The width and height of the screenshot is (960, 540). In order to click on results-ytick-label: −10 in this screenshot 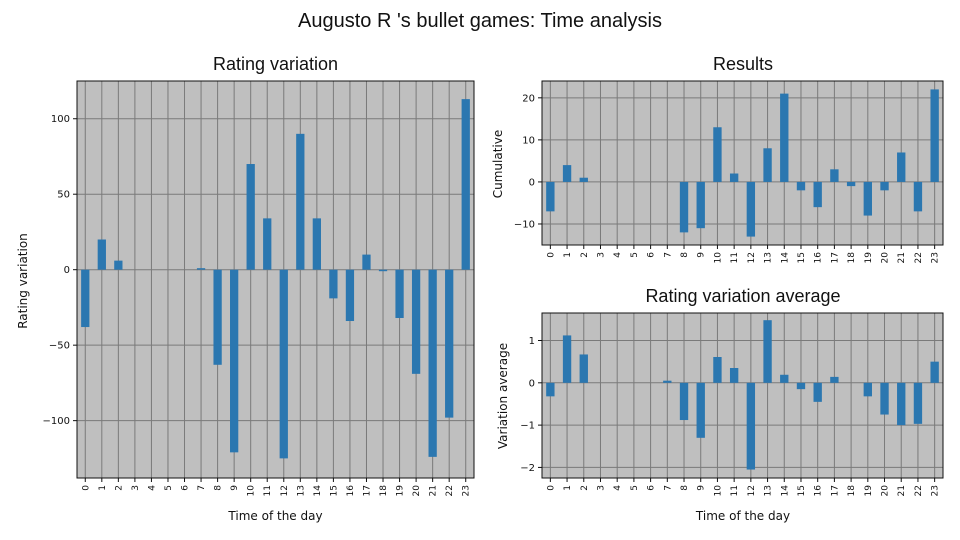, I will do `click(524, 224)`.